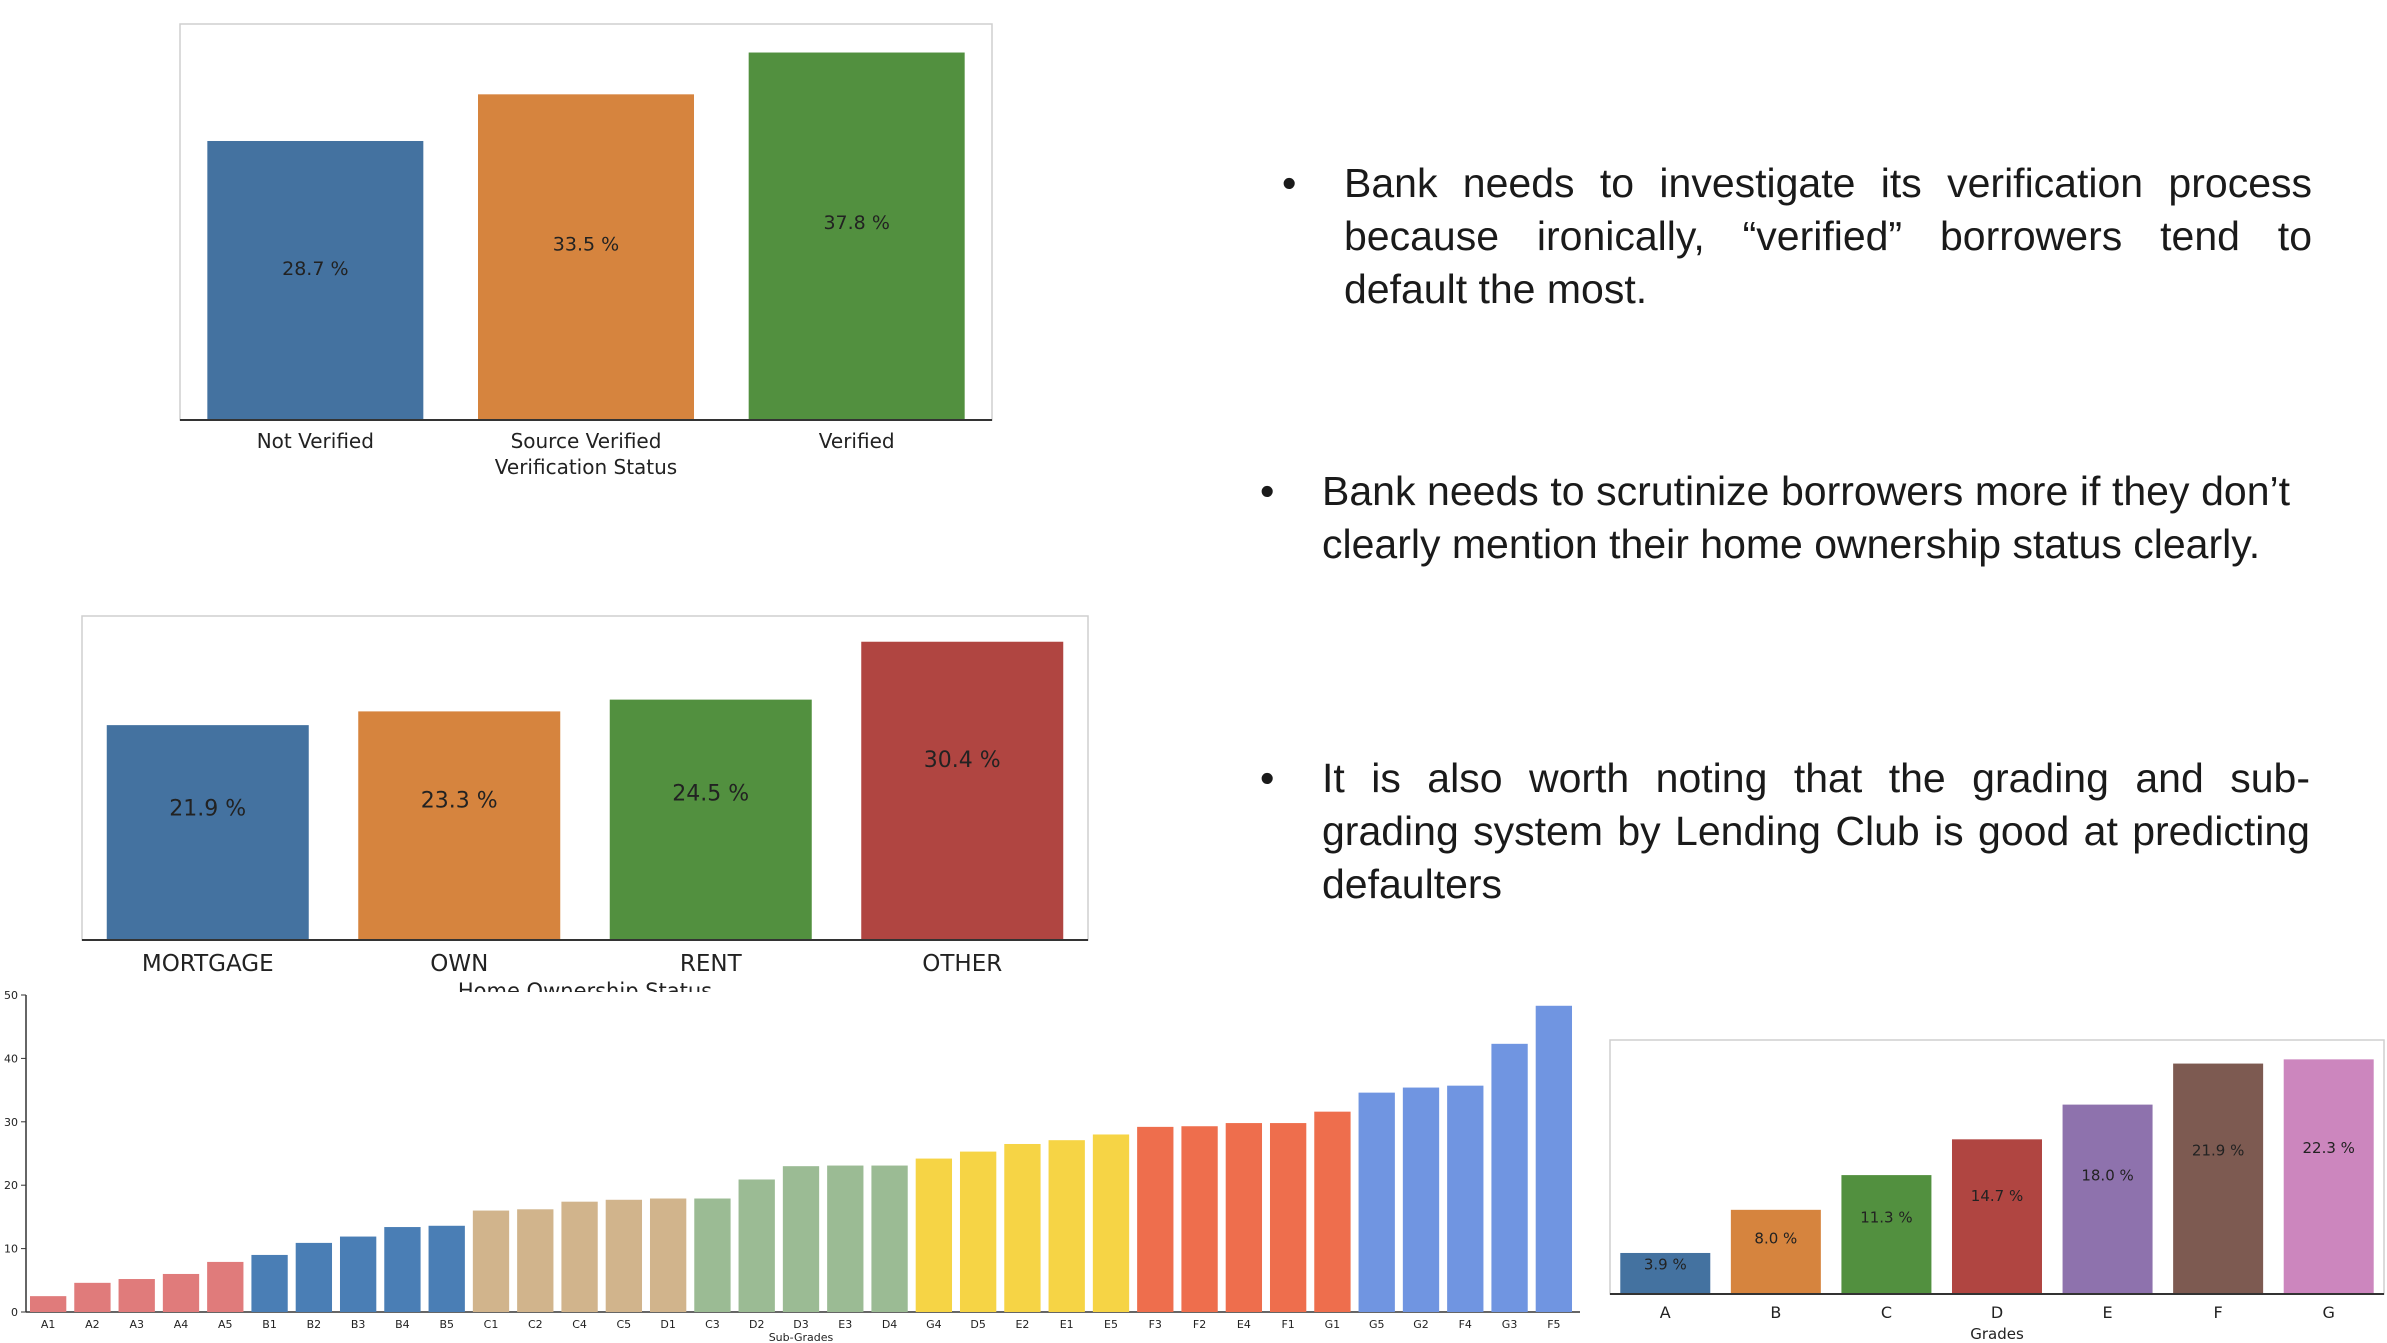 This screenshot has height=1343, width=2387. I want to click on bar-rent, so click(710, 819).